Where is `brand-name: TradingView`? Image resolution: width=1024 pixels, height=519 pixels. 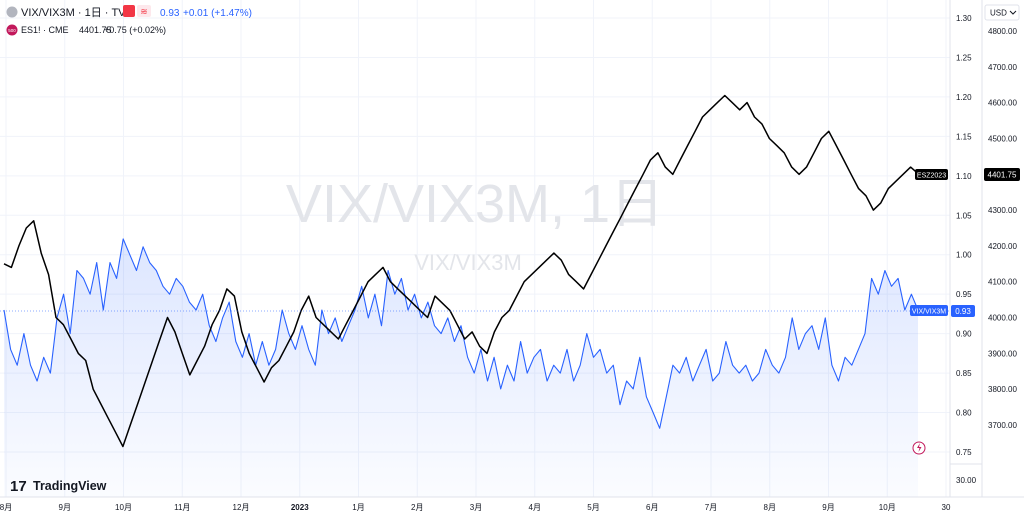
brand-name: TradingView is located at coordinates (70, 486).